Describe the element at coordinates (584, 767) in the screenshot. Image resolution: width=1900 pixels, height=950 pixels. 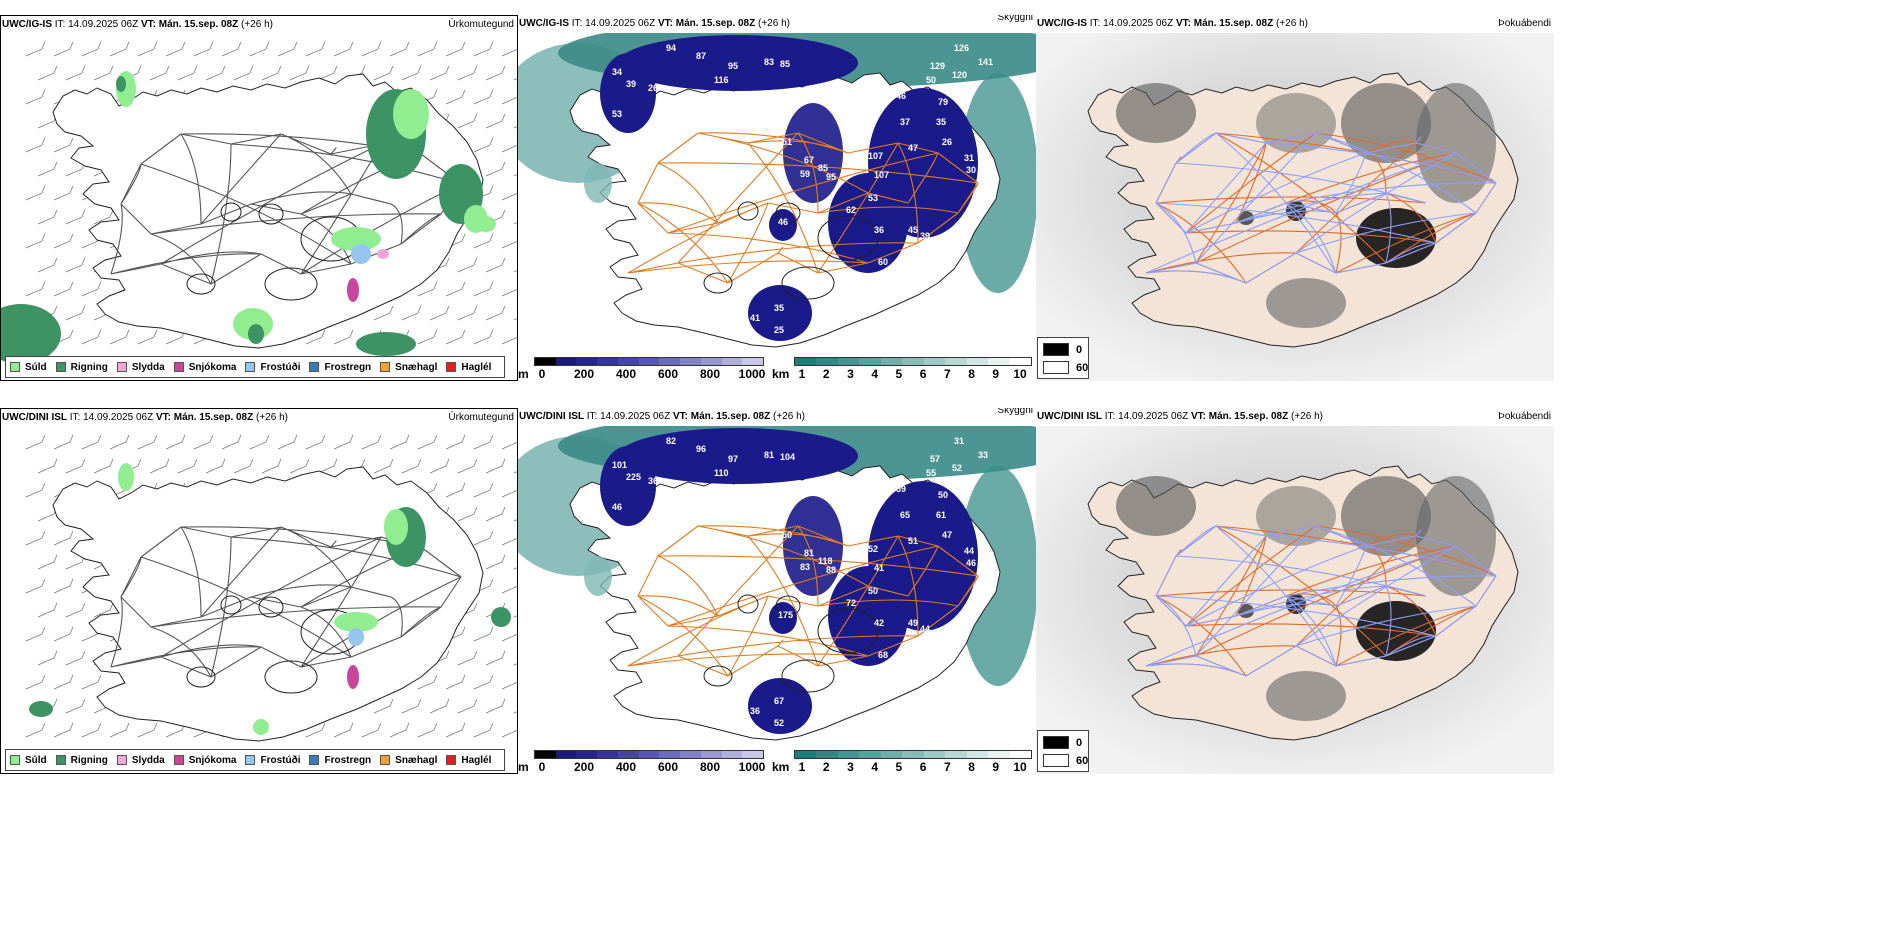
I see `colorbar-tick: 200` at that location.